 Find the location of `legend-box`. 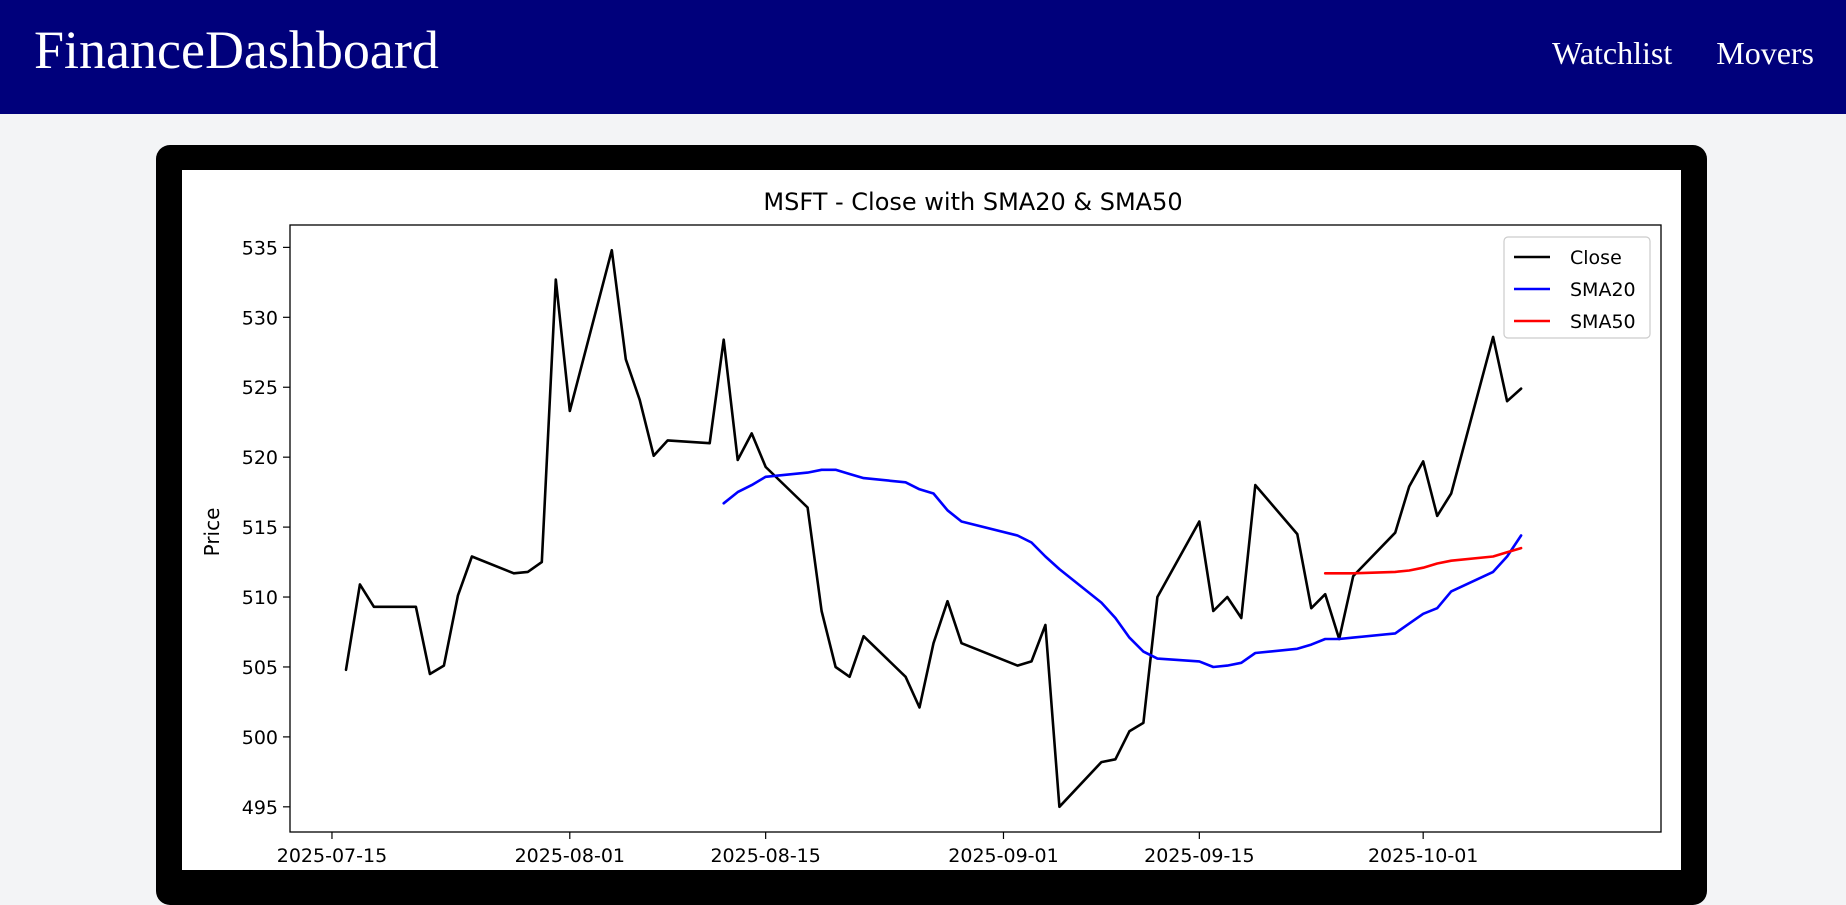

legend-box is located at coordinates (1577, 287).